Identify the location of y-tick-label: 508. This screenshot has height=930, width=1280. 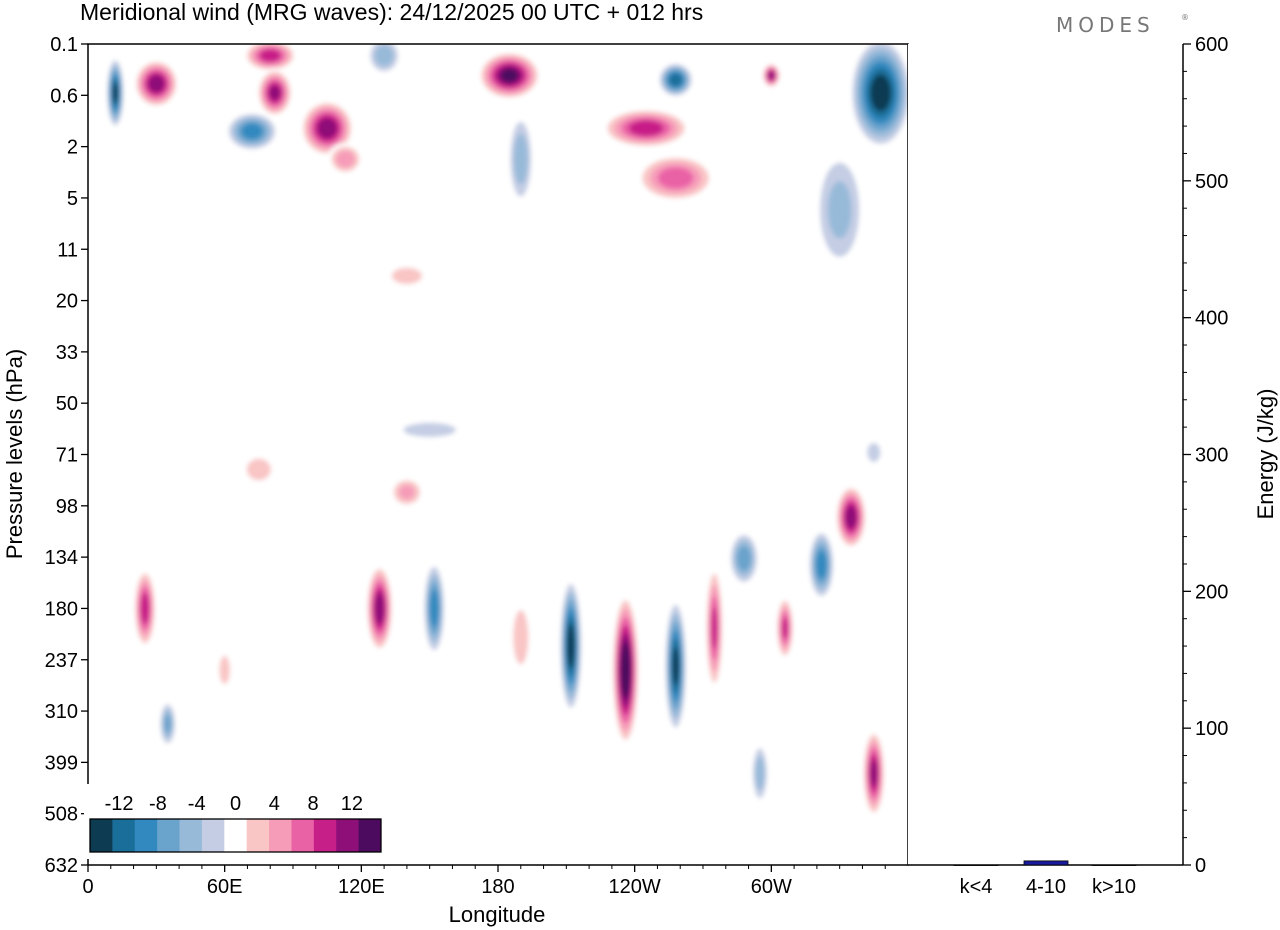
(61, 815).